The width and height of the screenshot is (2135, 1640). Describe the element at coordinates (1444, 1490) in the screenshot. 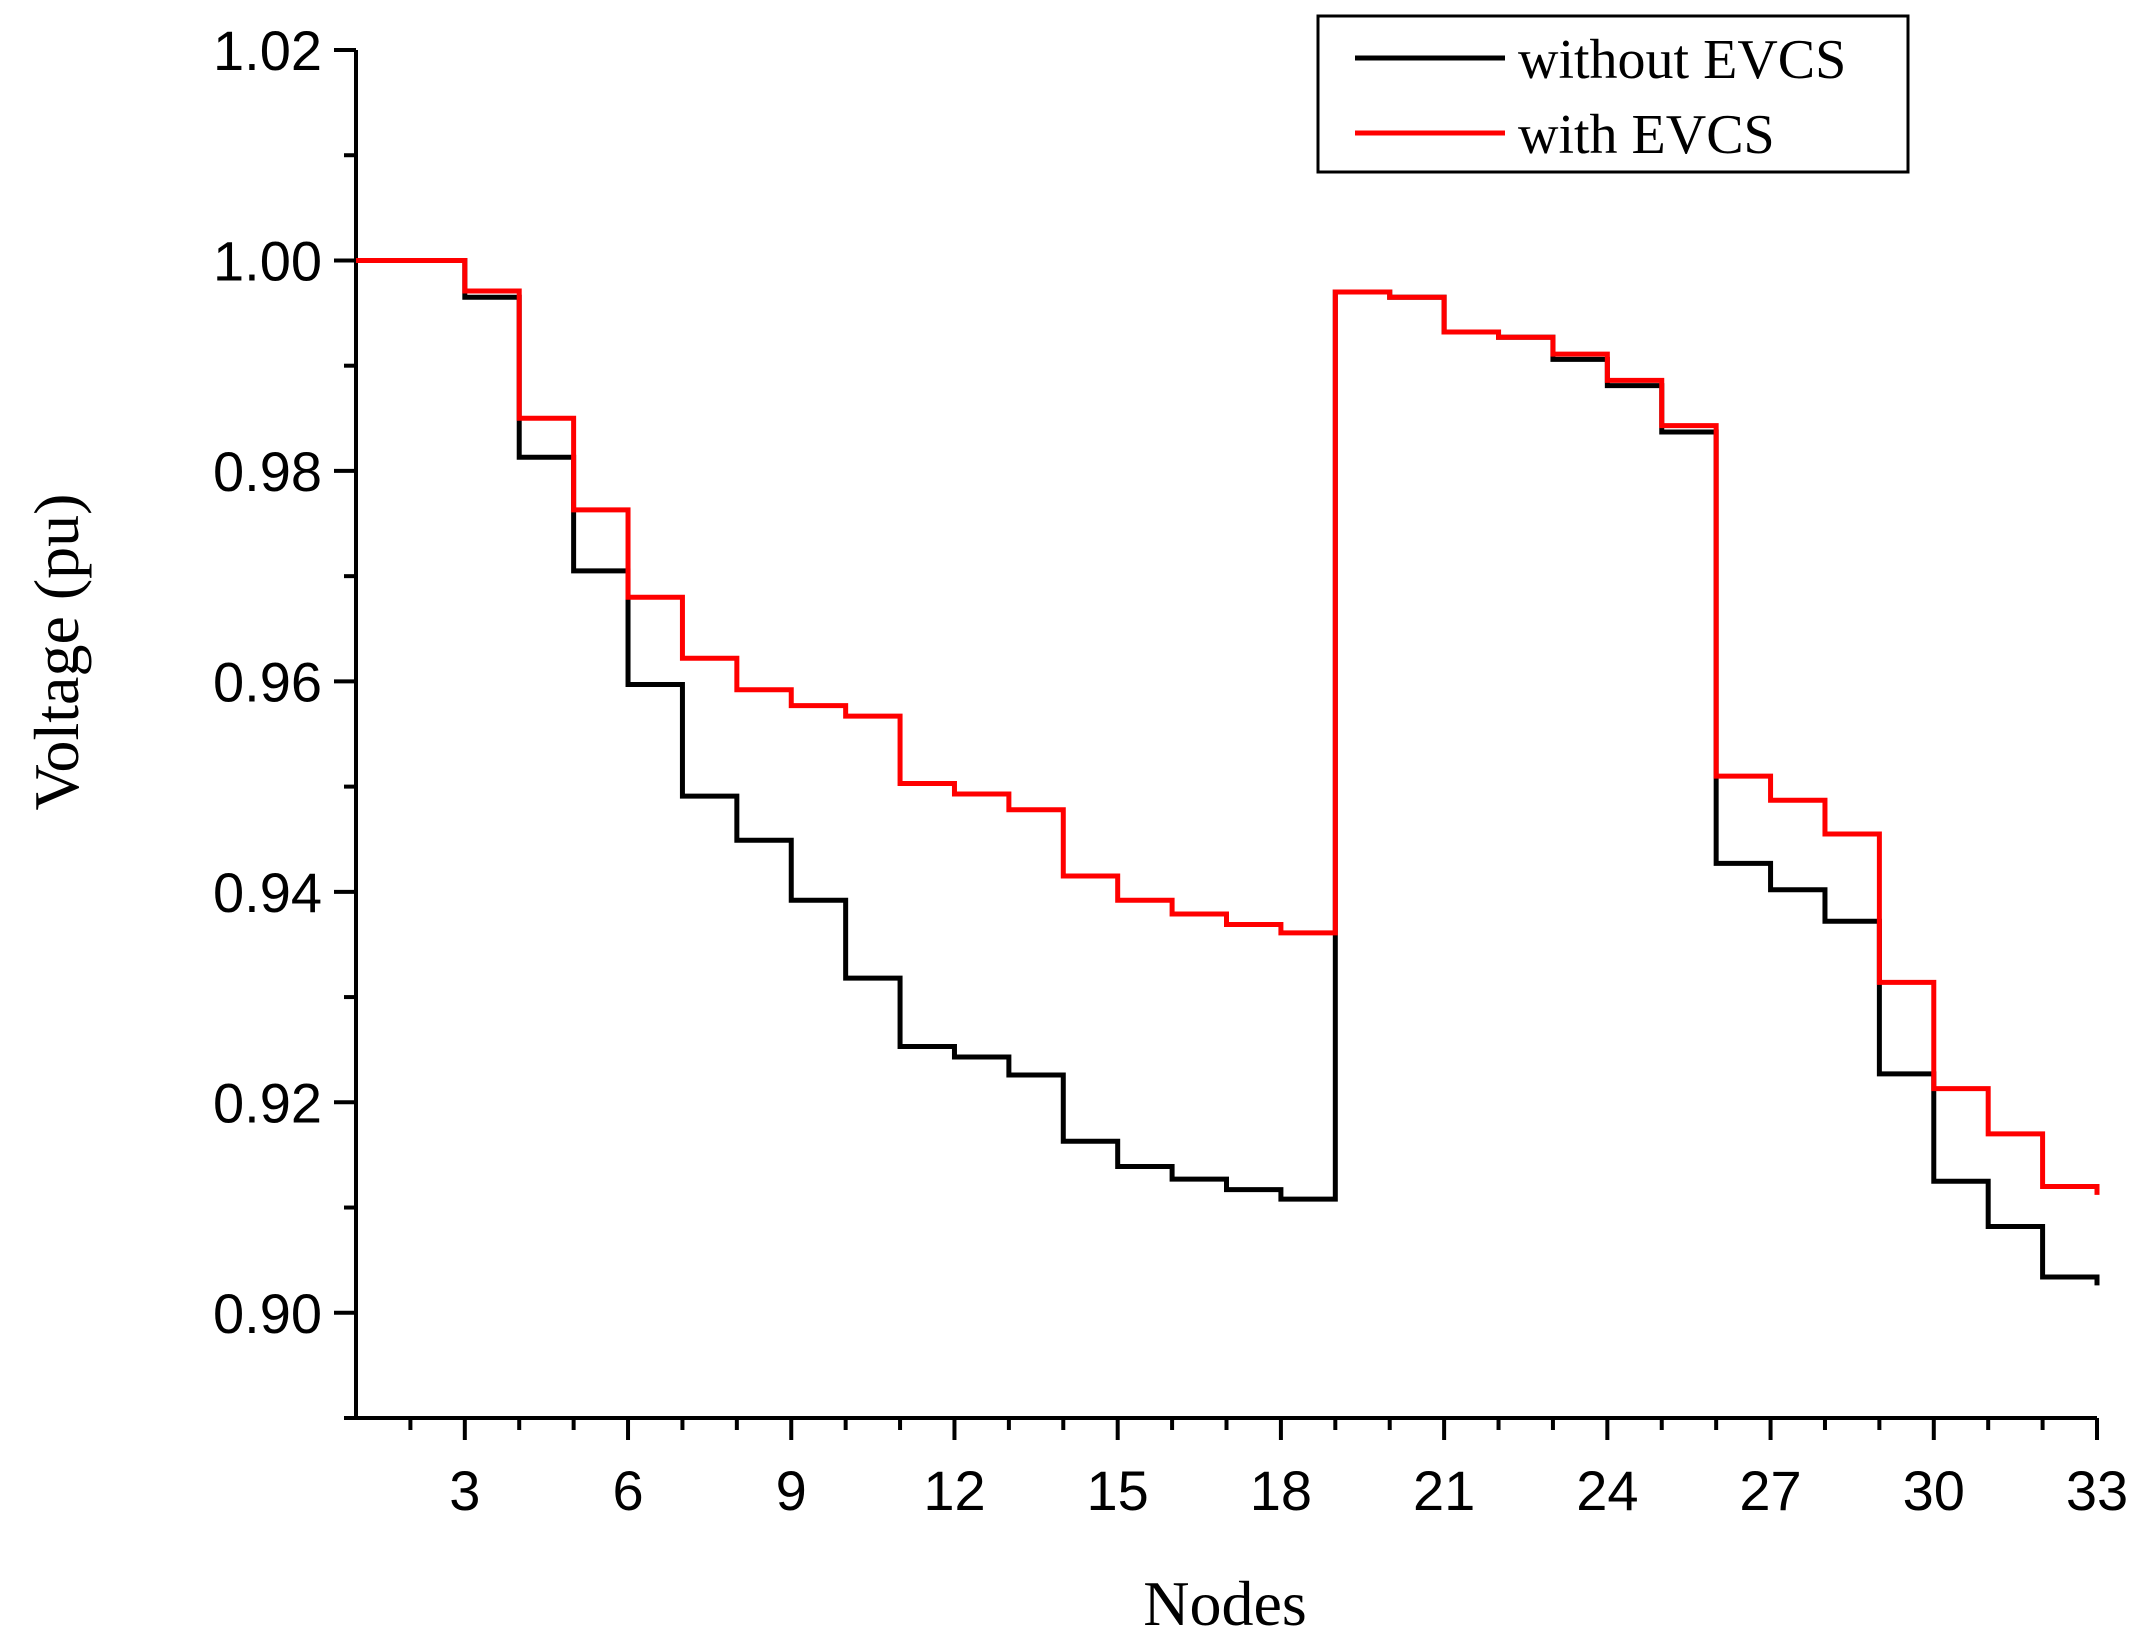

I see `x-tick-label: 21` at that location.